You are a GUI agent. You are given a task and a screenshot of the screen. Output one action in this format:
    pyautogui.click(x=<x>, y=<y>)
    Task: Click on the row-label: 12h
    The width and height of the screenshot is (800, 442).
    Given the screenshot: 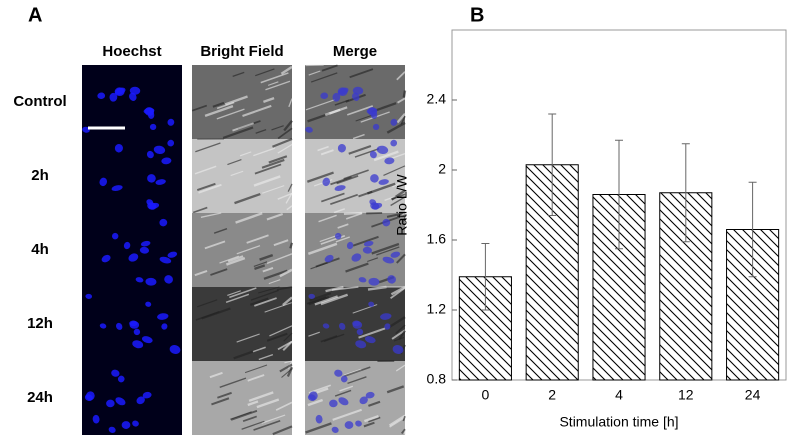 What is the action you would take?
    pyautogui.click(x=40, y=323)
    